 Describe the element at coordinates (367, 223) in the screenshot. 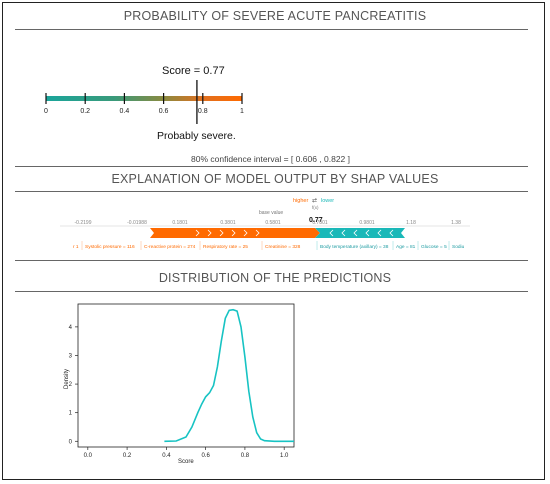

I see `shap-axis-tick: 0.9801` at that location.